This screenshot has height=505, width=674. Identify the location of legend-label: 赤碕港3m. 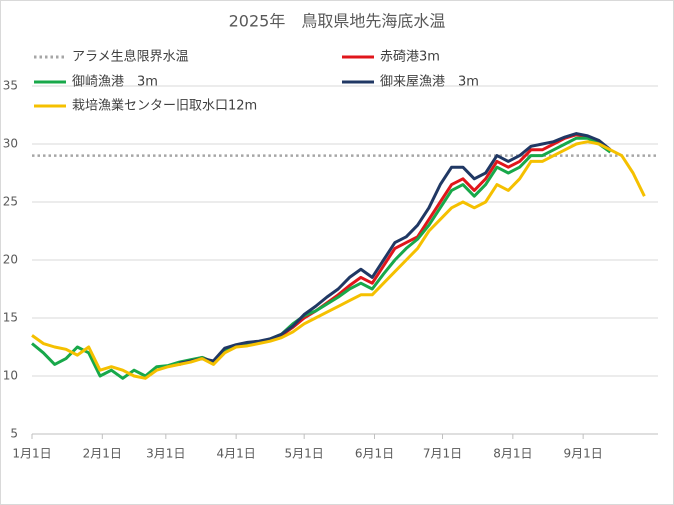
(410, 57).